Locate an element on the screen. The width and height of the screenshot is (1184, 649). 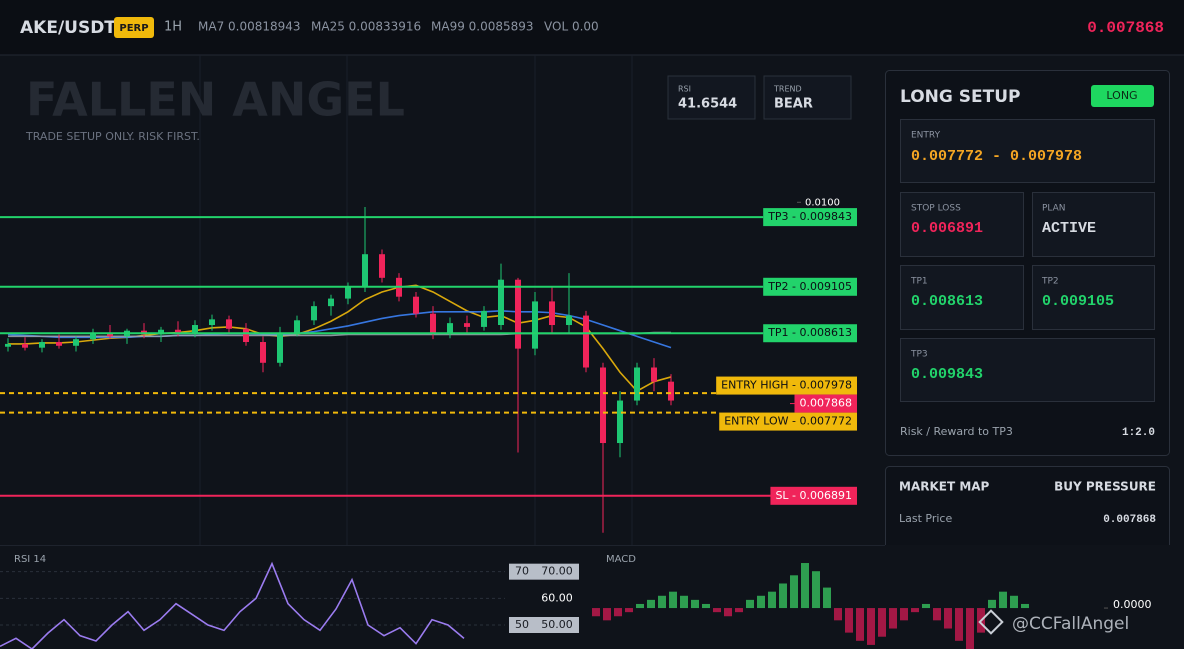
tp3-value: 0.009843 is located at coordinates (947, 374).